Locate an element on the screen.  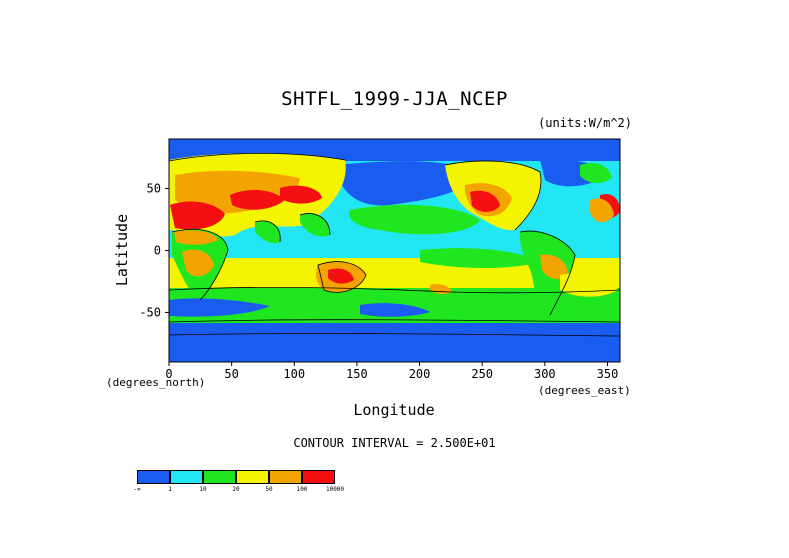
legend-labels: -∞ 1 10 20 50 100 10000 is located at coordinates (238, 489).